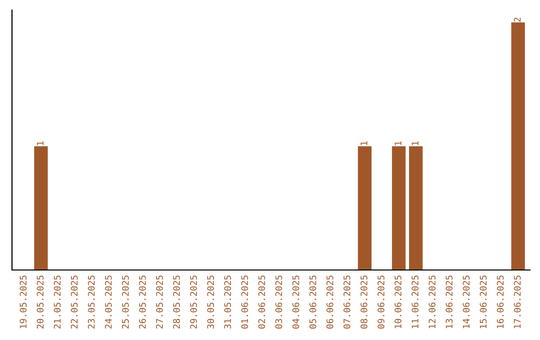 The width and height of the screenshot is (540, 340). I want to click on x-tick-label: 03.06.2025, so click(278, 302).